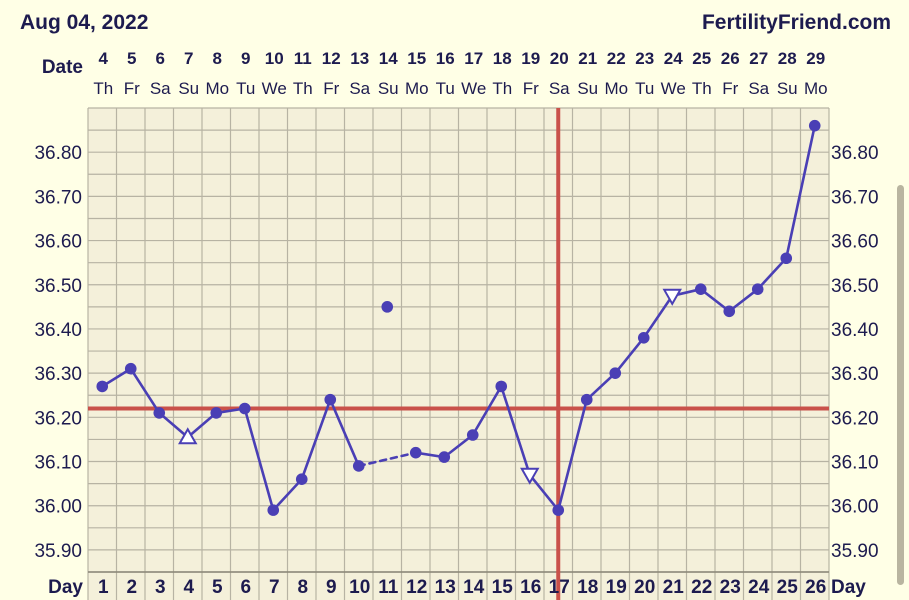 Image resolution: width=909 pixels, height=600 pixels. Describe the element at coordinates (416, 58) in the screenshot. I see `date-number: 15` at that location.